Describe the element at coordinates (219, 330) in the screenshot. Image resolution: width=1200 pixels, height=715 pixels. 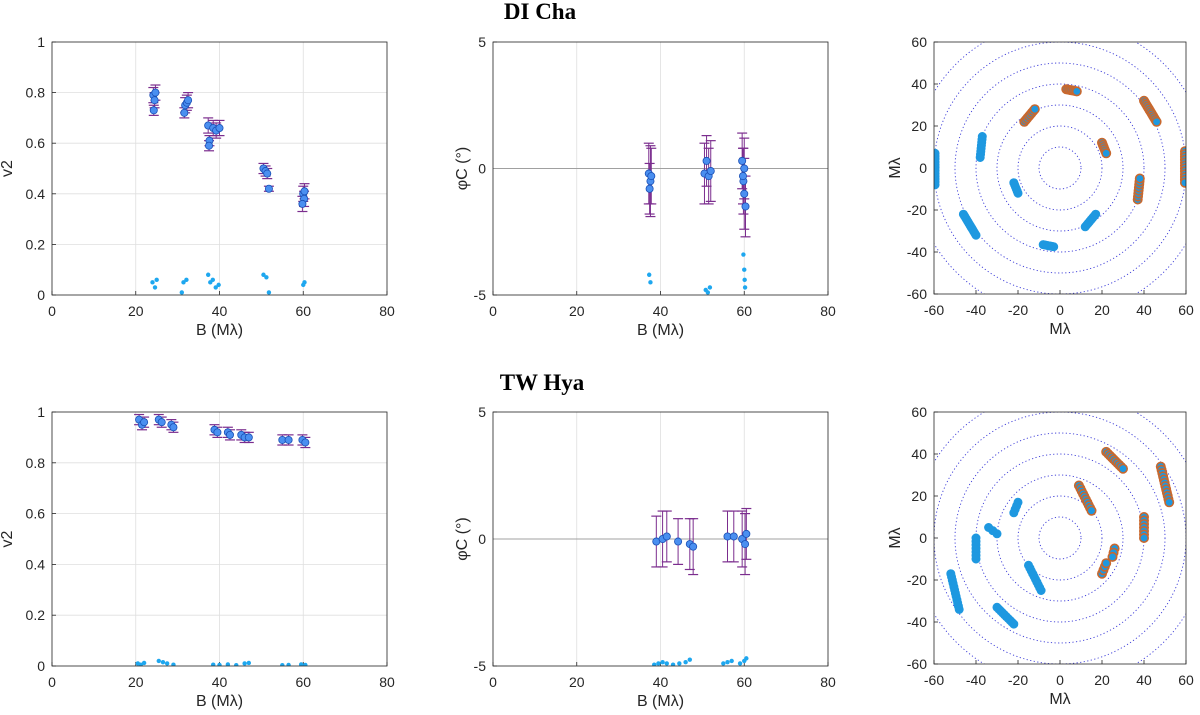
I see `x-axis-label: B (Mλ)` at that location.